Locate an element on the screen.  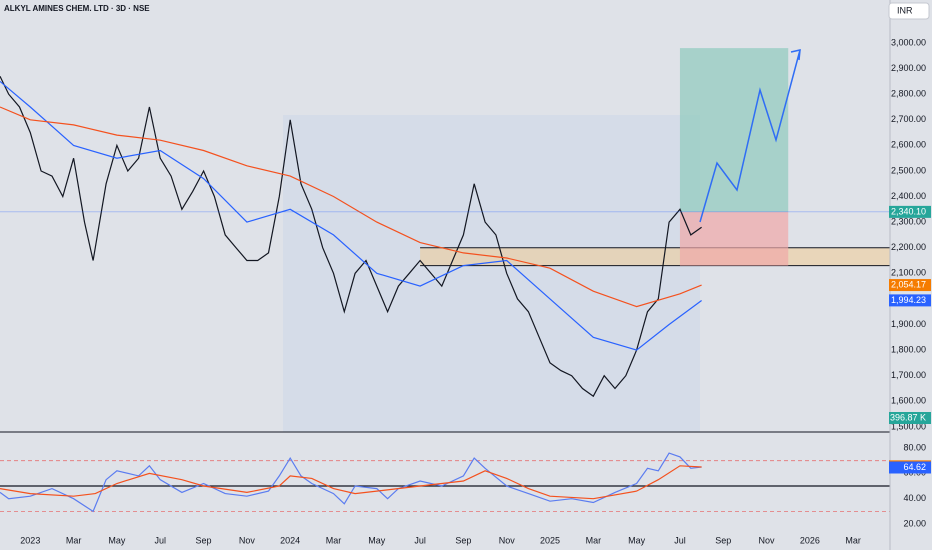
series-line is located at coordinates (351, 482).